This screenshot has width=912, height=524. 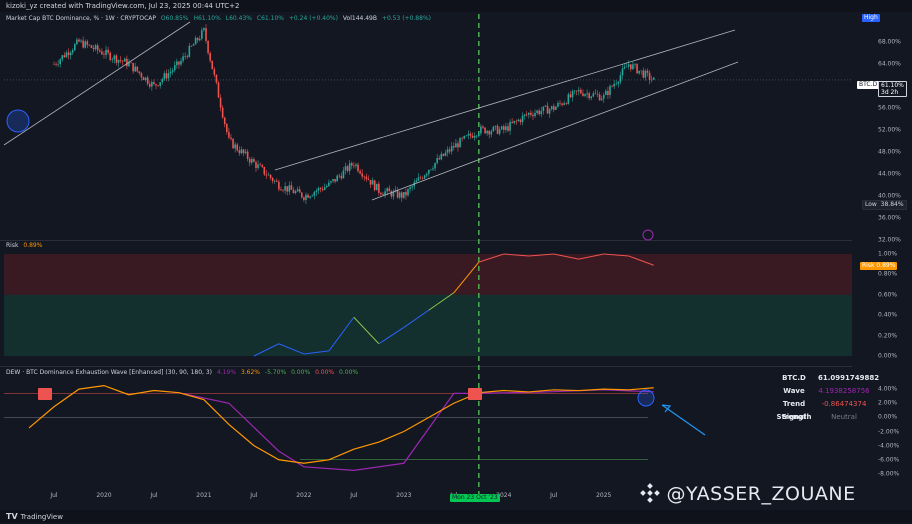 I want to click on annotation-arrow, so click(x=683, y=420).